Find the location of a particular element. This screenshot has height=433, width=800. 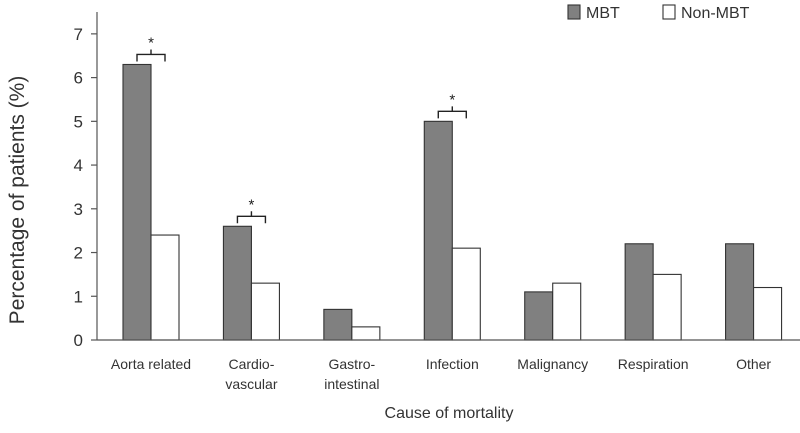

x-category-label: Infection is located at coordinates (452, 364).